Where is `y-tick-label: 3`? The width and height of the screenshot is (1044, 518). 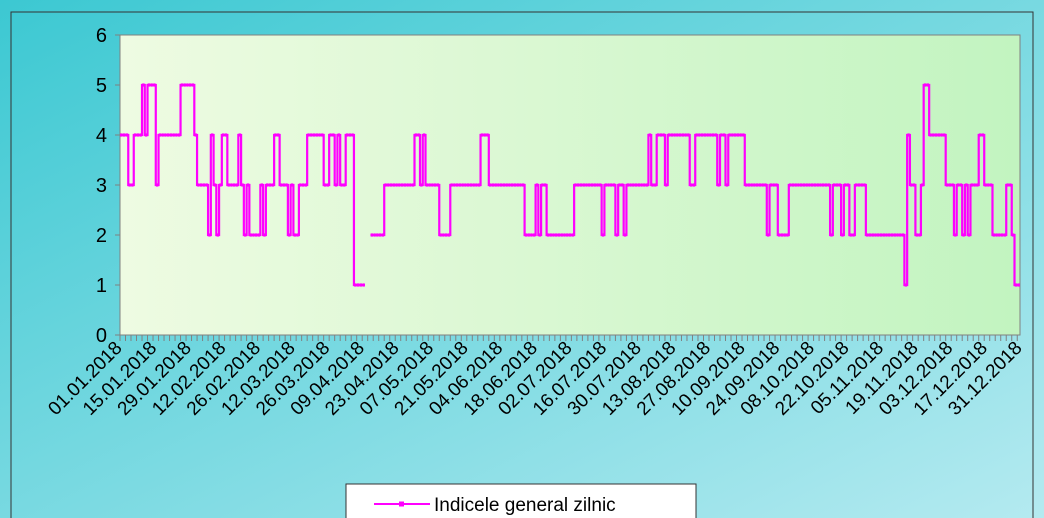 y-tick-label: 3 is located at coordinates (101, 186).